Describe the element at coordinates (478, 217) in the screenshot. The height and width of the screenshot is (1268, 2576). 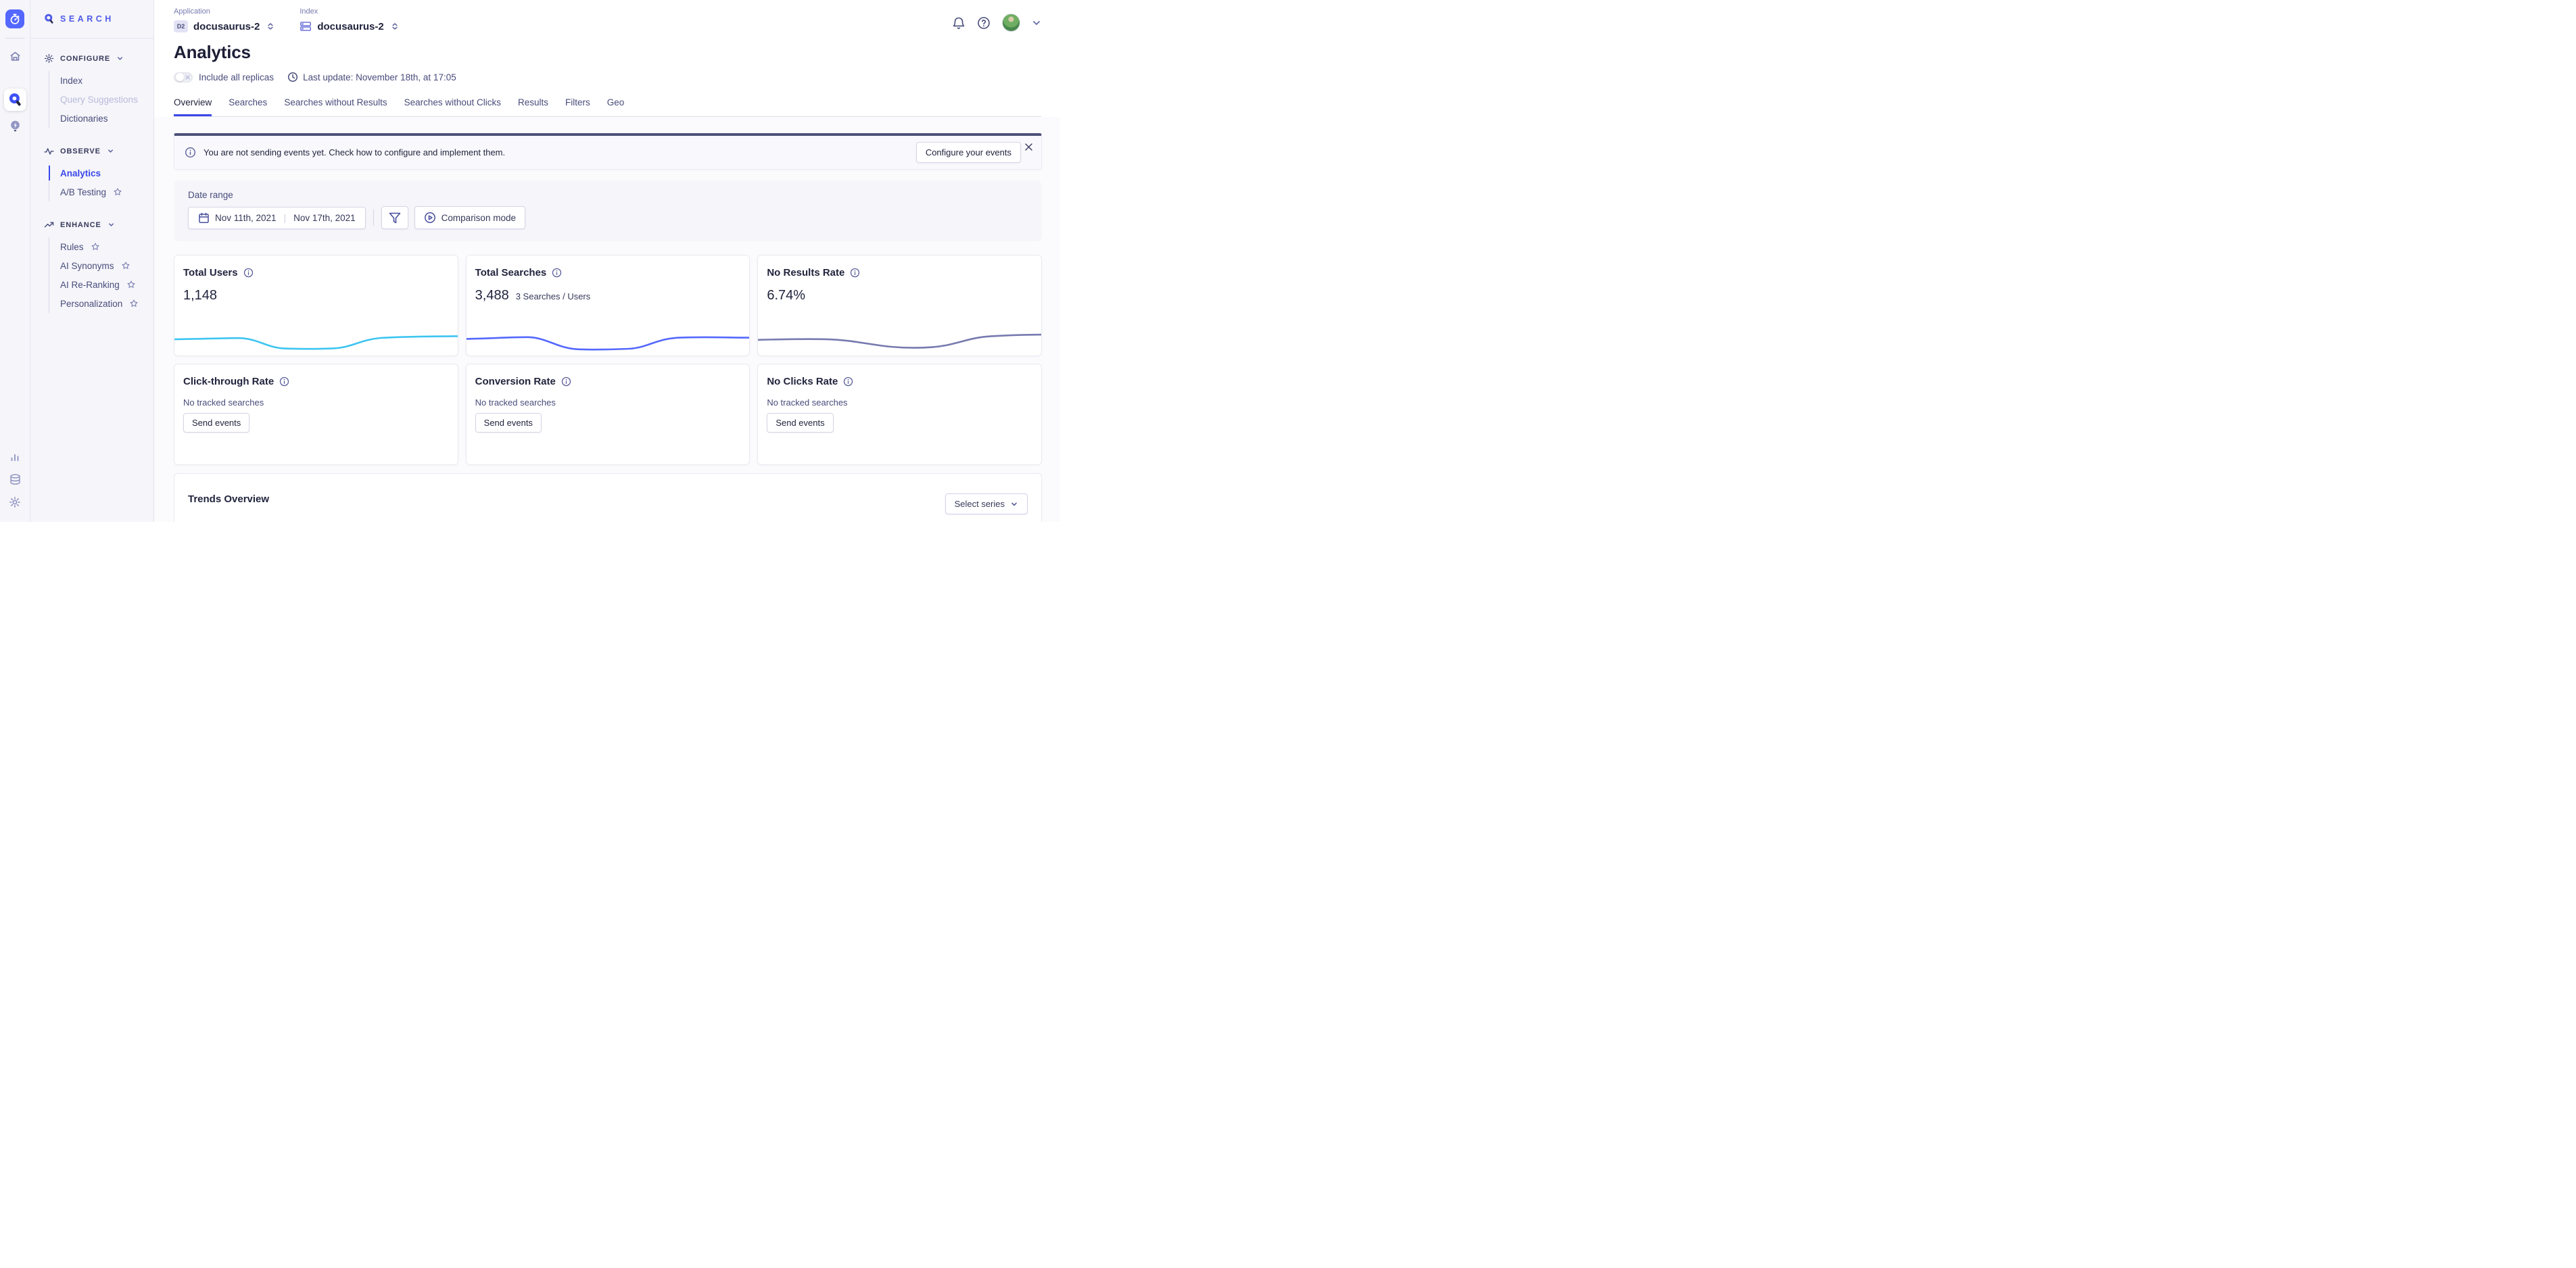
I see `comparison-mode-label: Comparison mode` at that location.